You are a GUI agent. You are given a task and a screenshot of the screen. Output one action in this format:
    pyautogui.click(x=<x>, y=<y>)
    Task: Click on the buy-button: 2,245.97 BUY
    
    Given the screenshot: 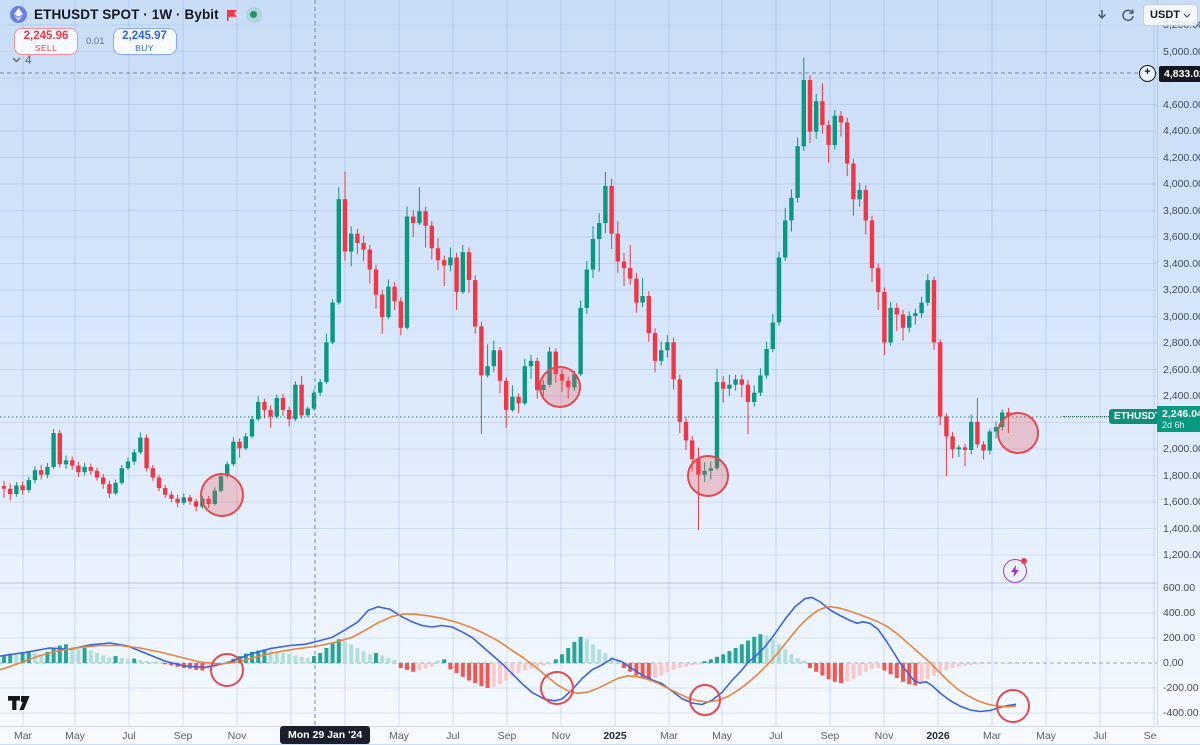 What is the action you would take?
    pyautogui.click(x=144, y=41)
    